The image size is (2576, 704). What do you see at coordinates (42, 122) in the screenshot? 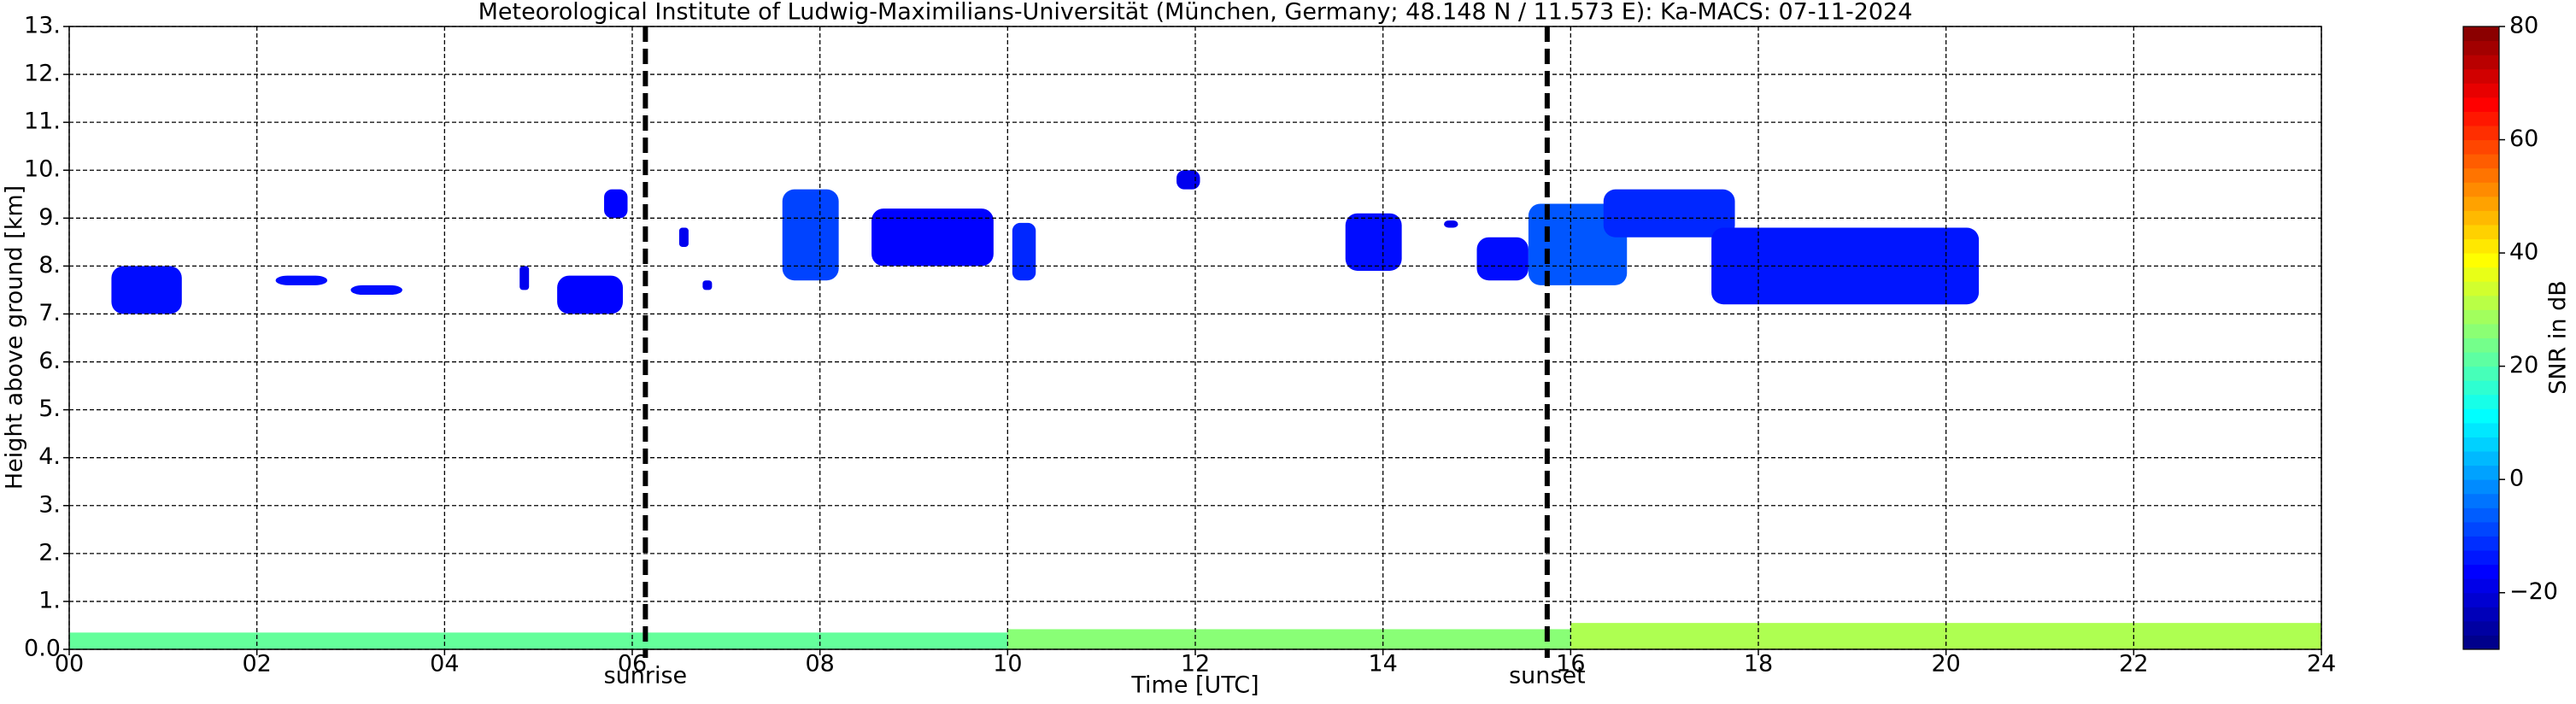
I see `y-tick-label: 11.` at bounding box center [42, 122].